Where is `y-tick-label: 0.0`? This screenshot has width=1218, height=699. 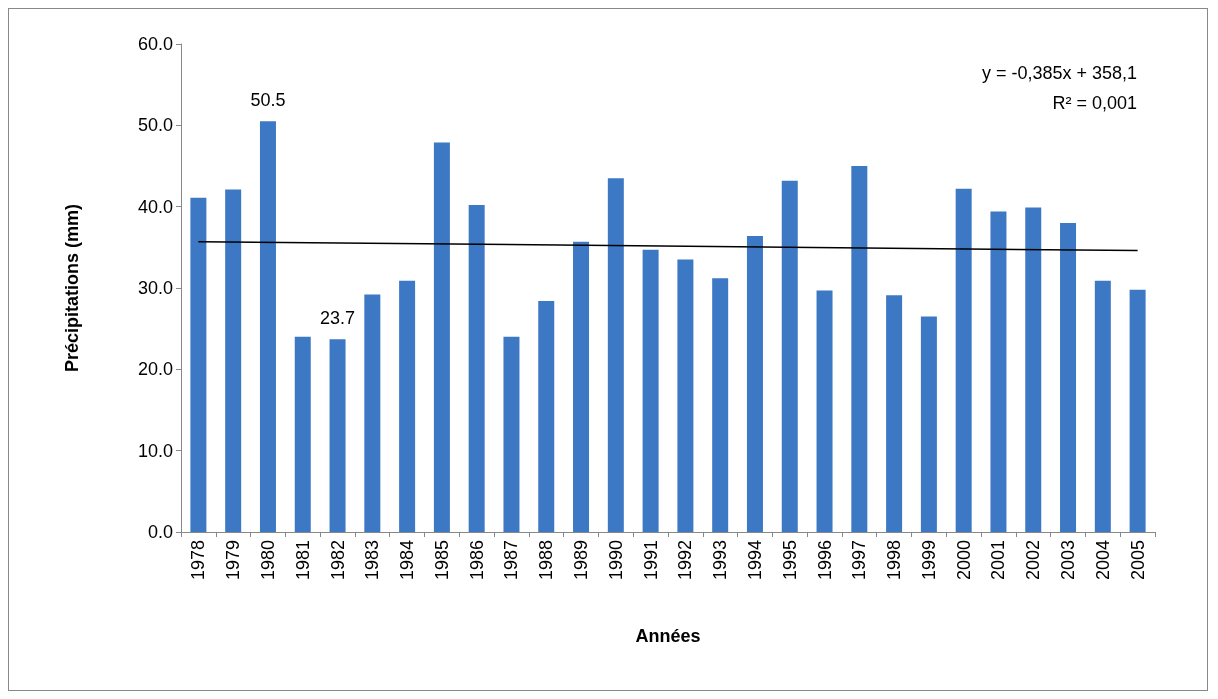 y-tick-label: 0.0 is located at coordinates (160, 532).